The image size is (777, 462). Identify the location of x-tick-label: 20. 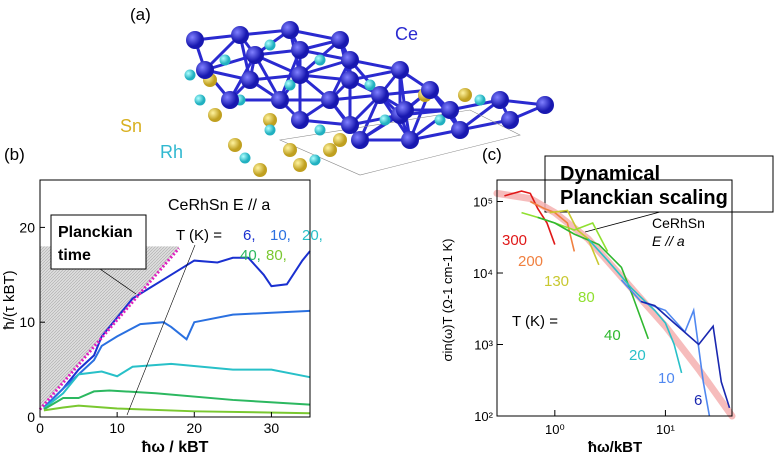
(194, 428).